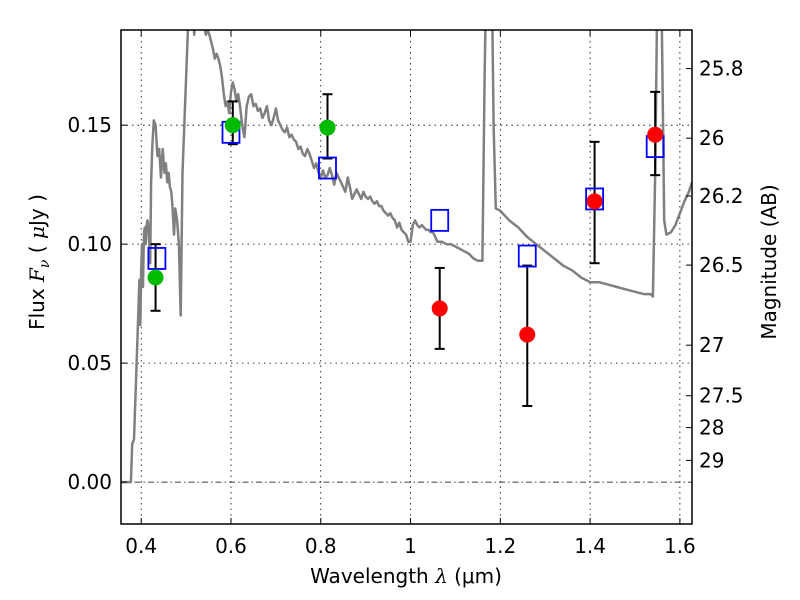 The image size is (800, 600). What do you see at coordinates (372, 576) in the screenshot?
I see `x-axis-label-text: Wavelength` at bounding box center [372, 576].